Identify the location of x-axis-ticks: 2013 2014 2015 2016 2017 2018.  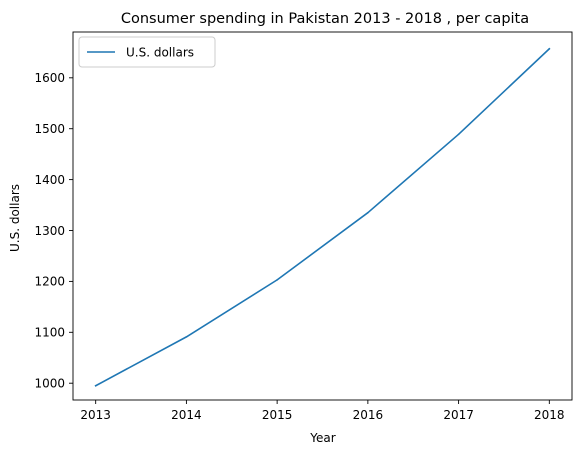
(322, 411).